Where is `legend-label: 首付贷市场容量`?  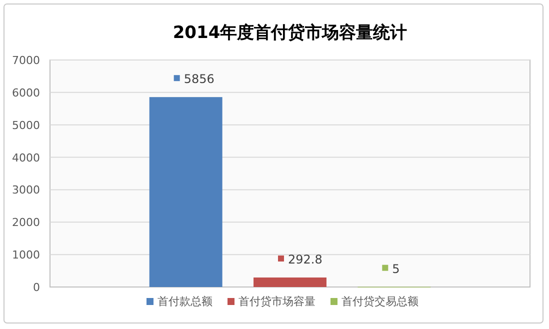
legend-label: 首付贷市场容量 is located at coordinates (277, 301).